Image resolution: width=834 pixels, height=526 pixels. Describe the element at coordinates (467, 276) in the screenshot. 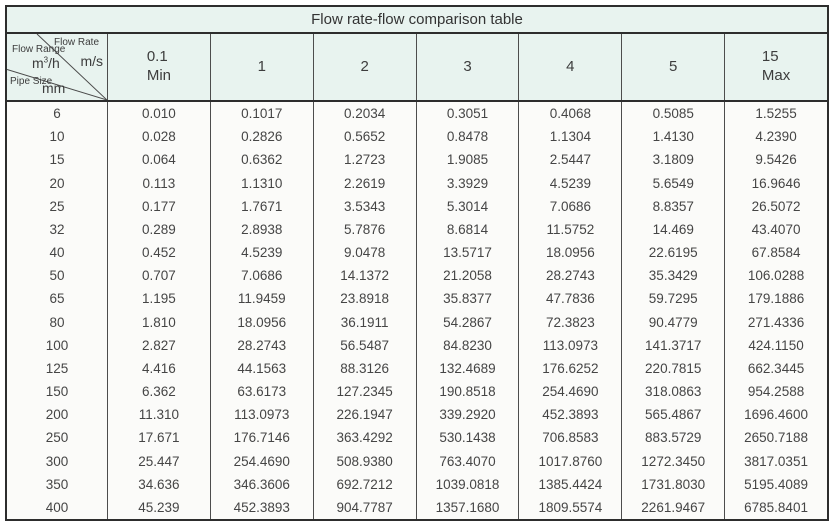

I see `flow-value-cell: 21.2058` at that location.